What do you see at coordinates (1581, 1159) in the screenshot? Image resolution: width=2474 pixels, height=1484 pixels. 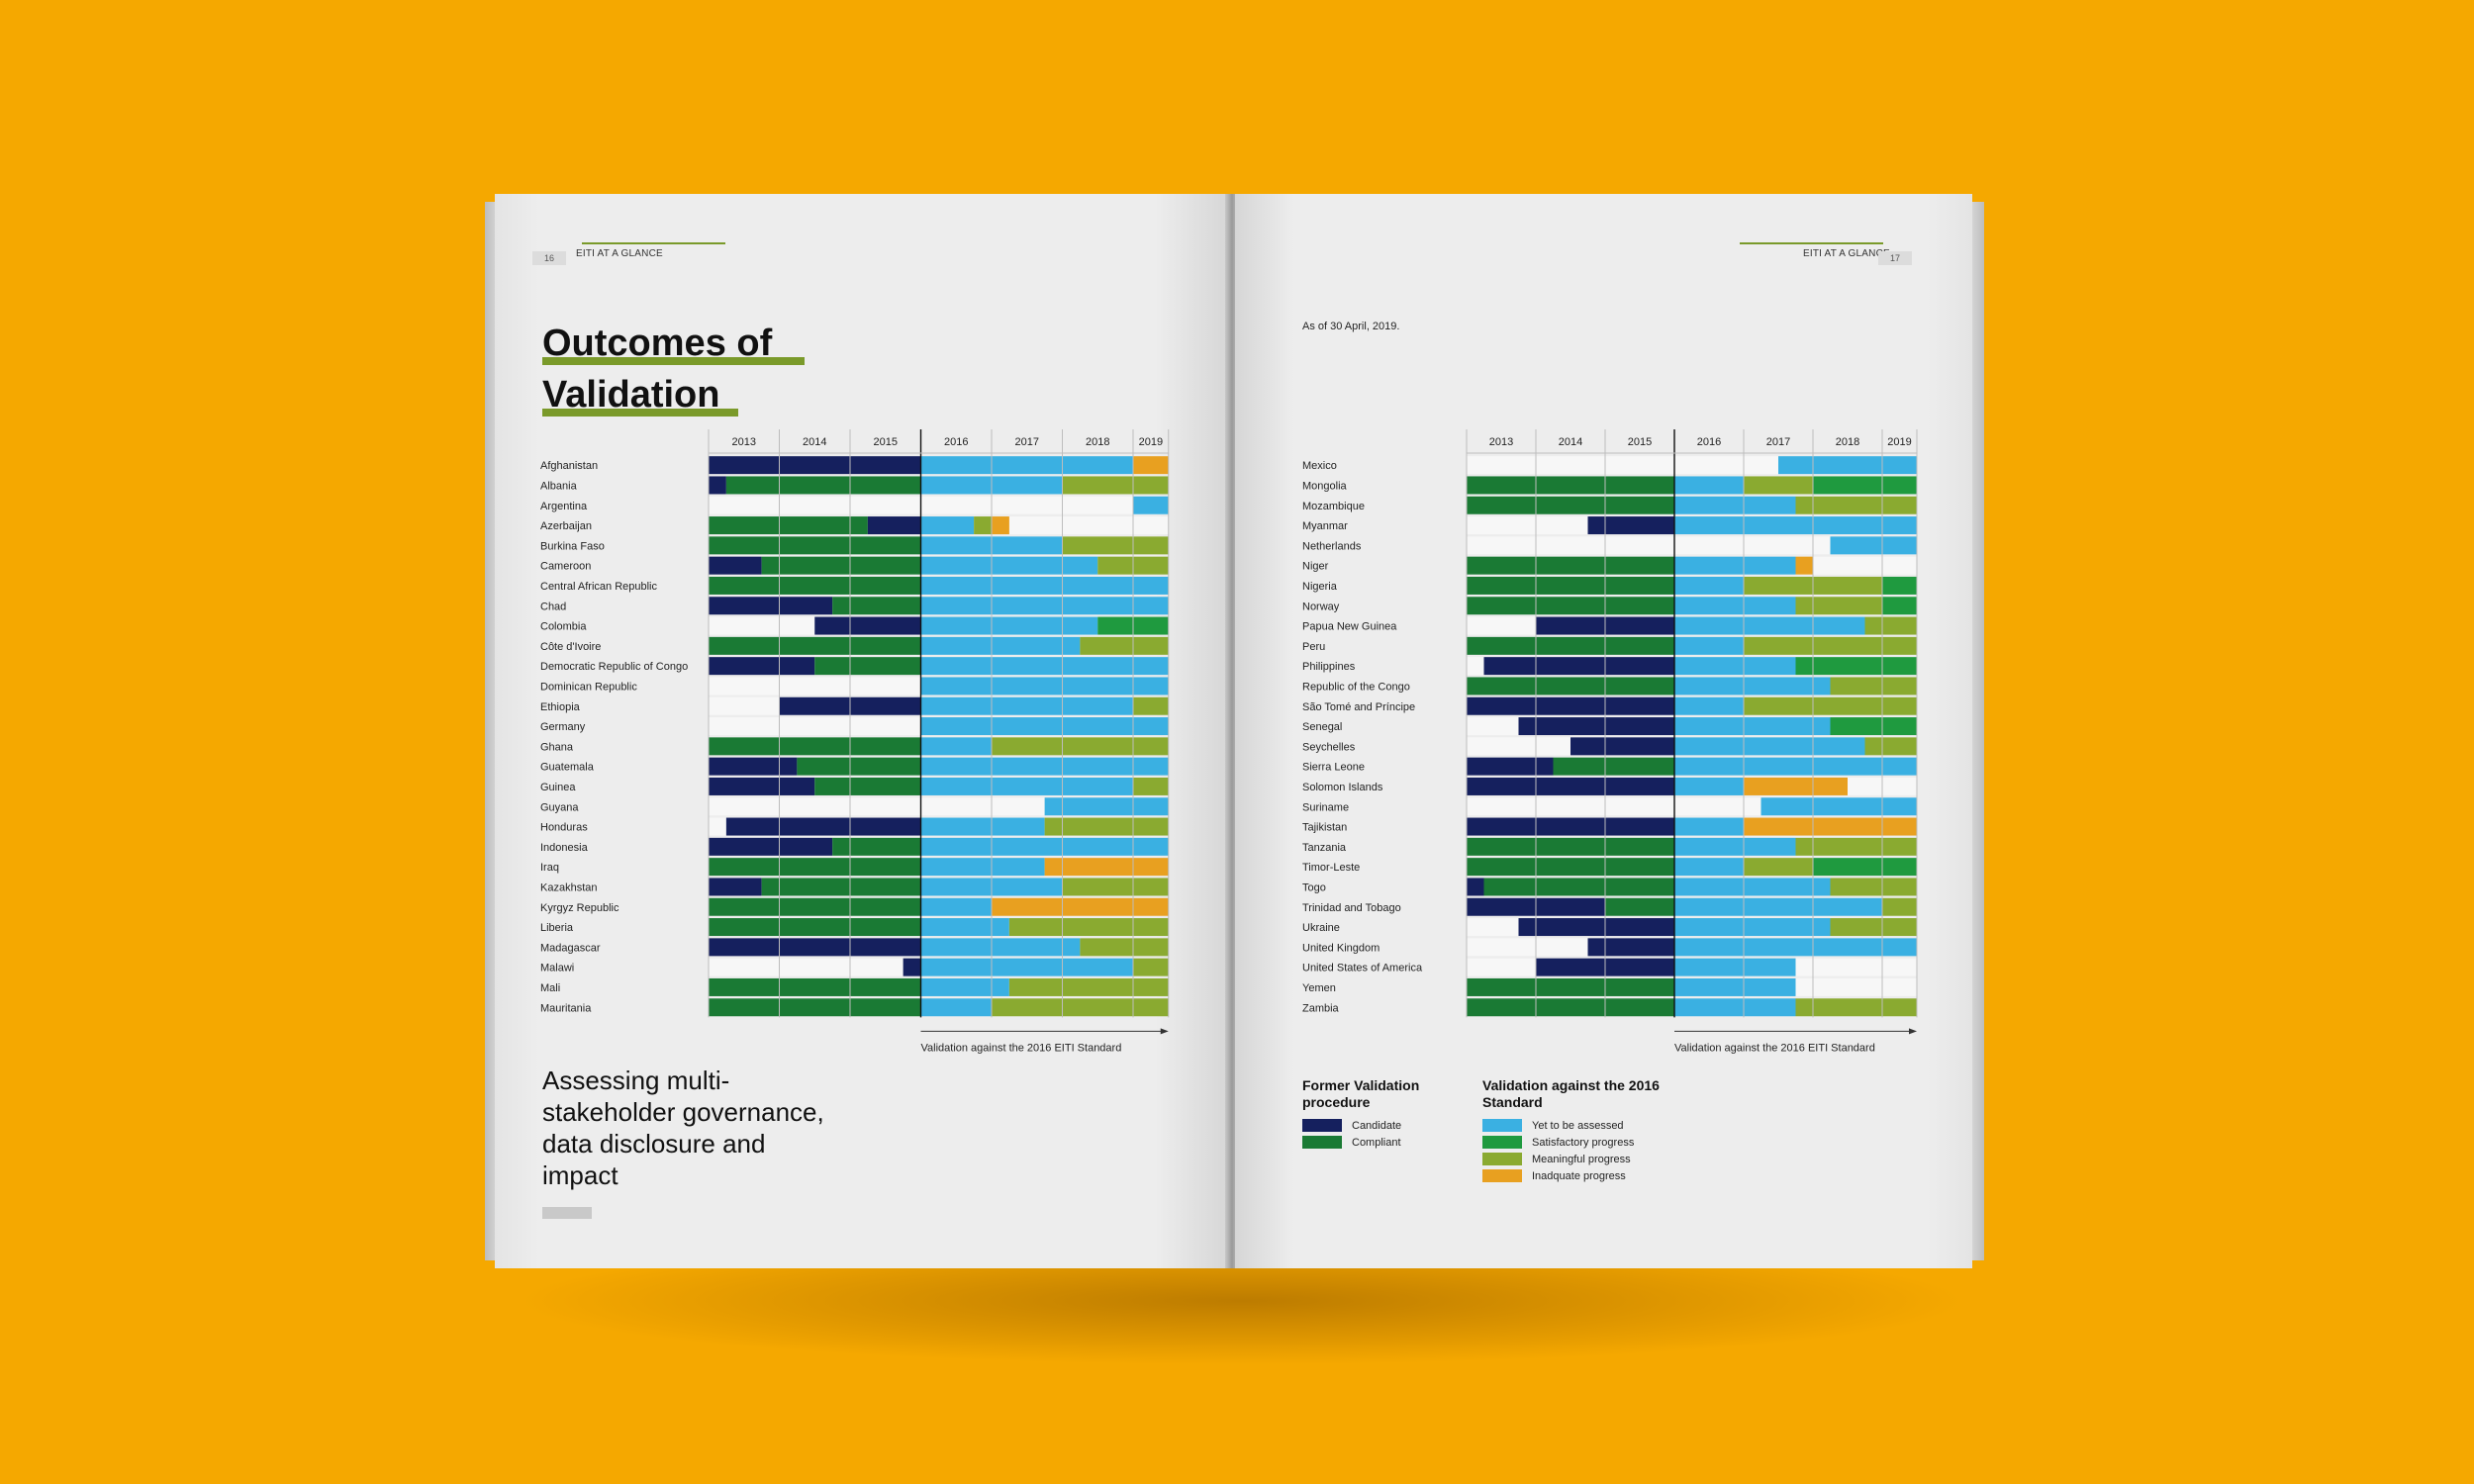 I see `legend-new-item: Meaningful progress` at bounding box center [1581, 1159].